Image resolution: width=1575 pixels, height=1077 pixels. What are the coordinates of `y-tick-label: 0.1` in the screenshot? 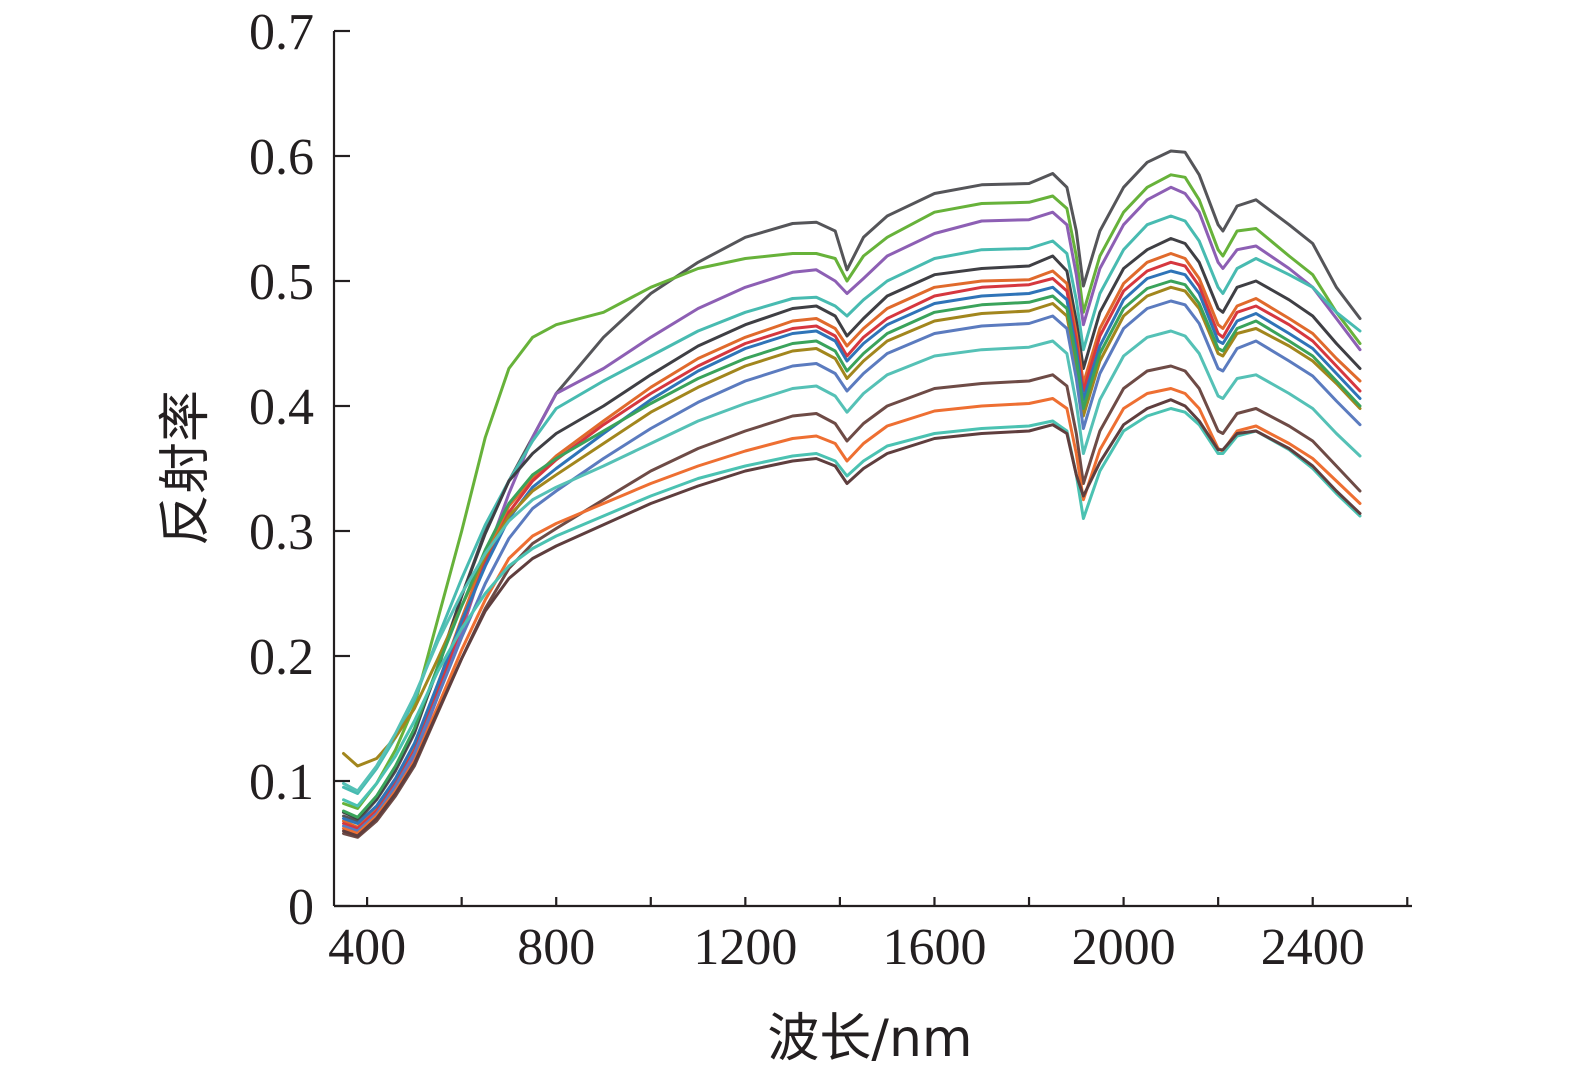 It's located at (281, 782).